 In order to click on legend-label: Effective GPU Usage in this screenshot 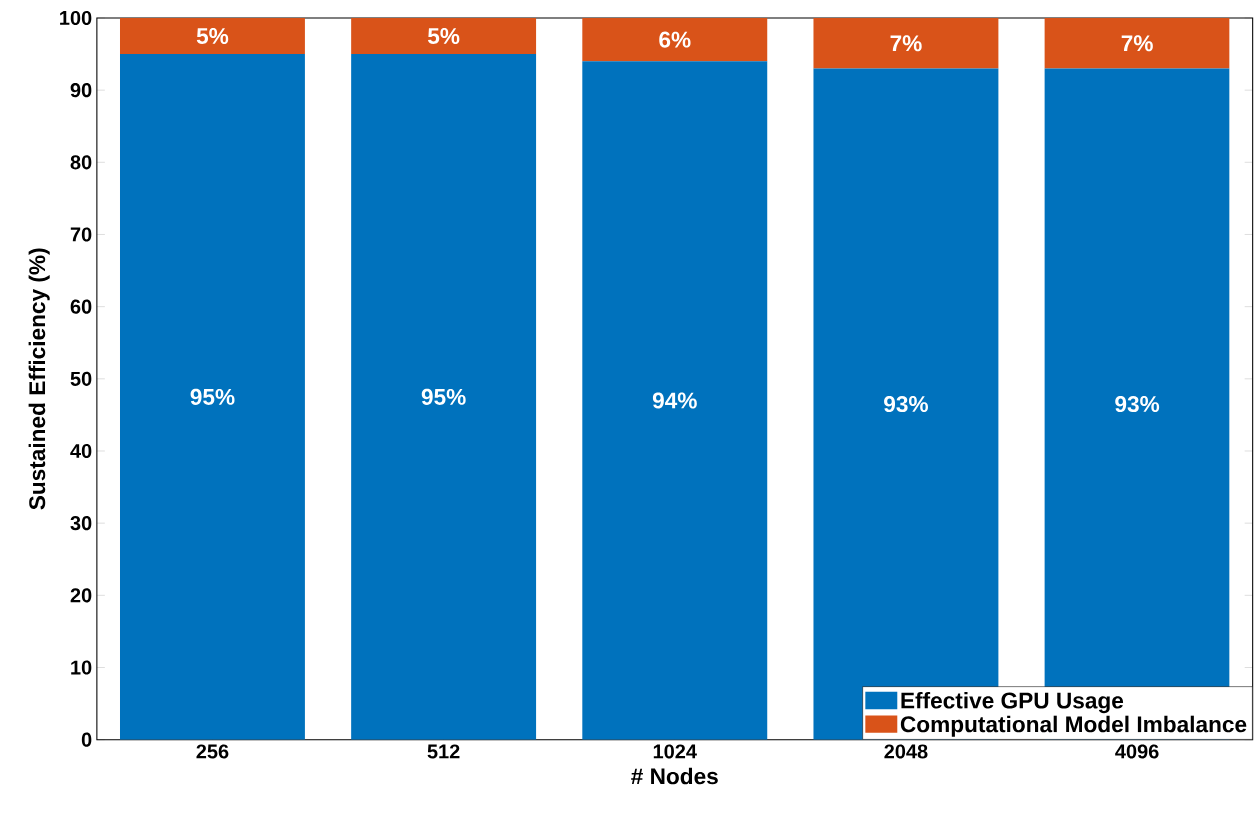, I will do `click(1012, 703)`.